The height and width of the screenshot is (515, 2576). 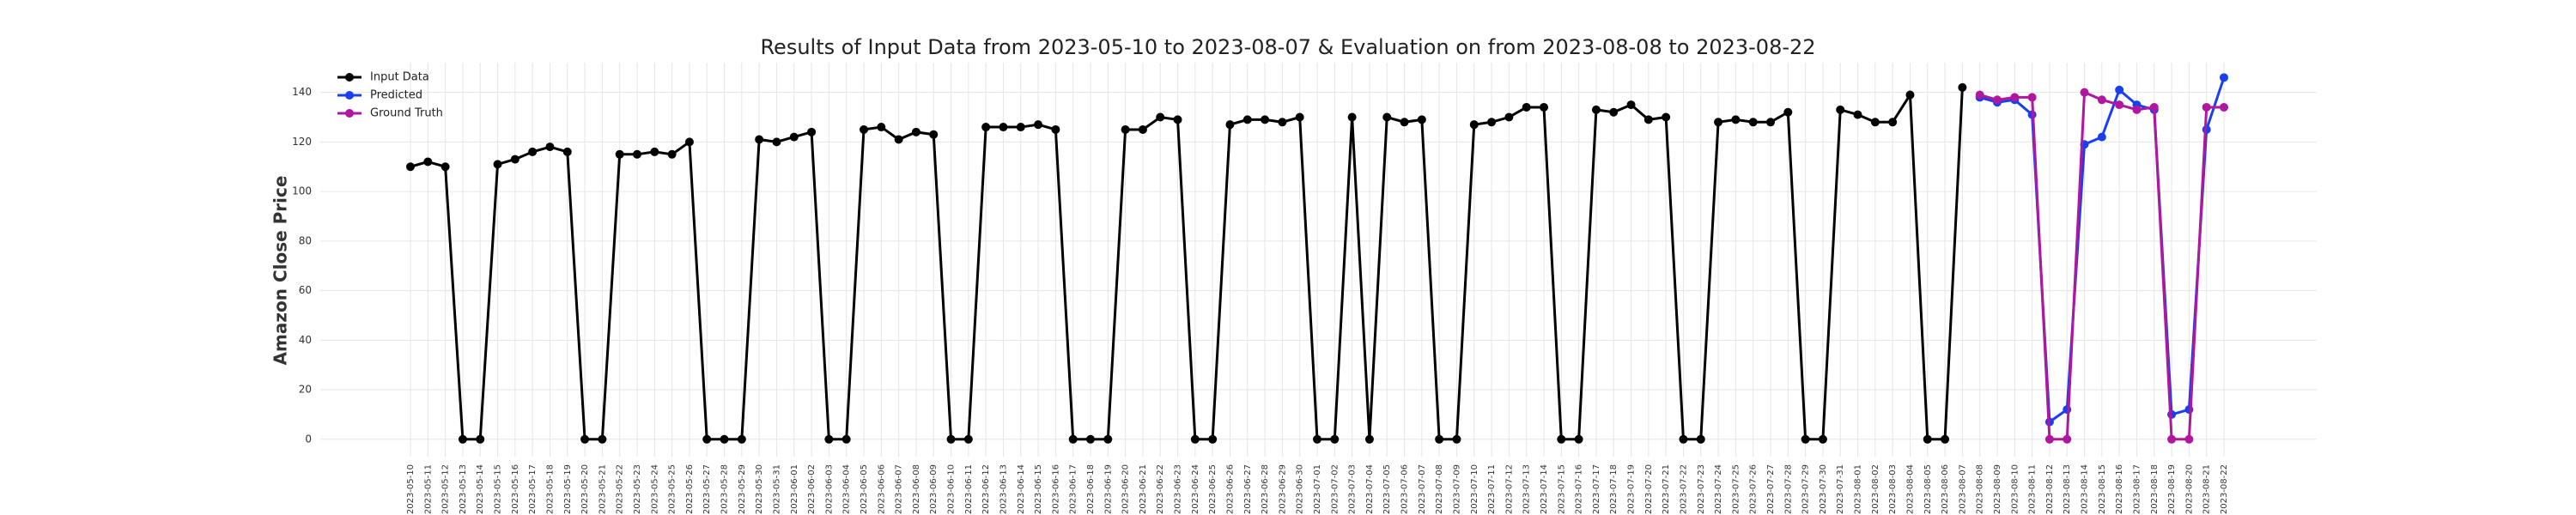 I want to click on x-tick-label: 2023-07-24, so click(x=1718, y=489).